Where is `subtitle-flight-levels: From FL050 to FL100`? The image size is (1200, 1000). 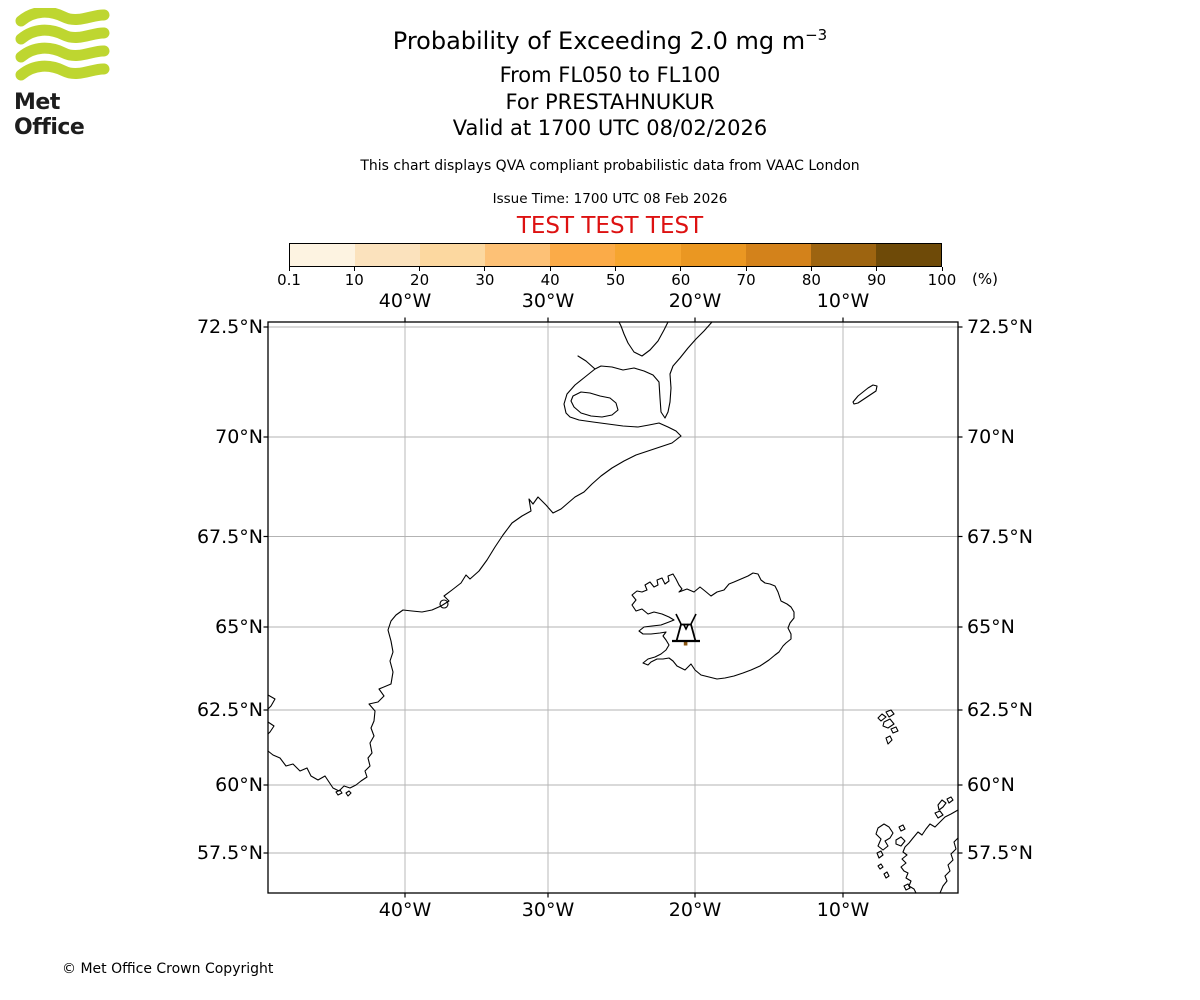 subtitle-flight-levels: From FL050 to FL100 is located at coordinates (610, 75).